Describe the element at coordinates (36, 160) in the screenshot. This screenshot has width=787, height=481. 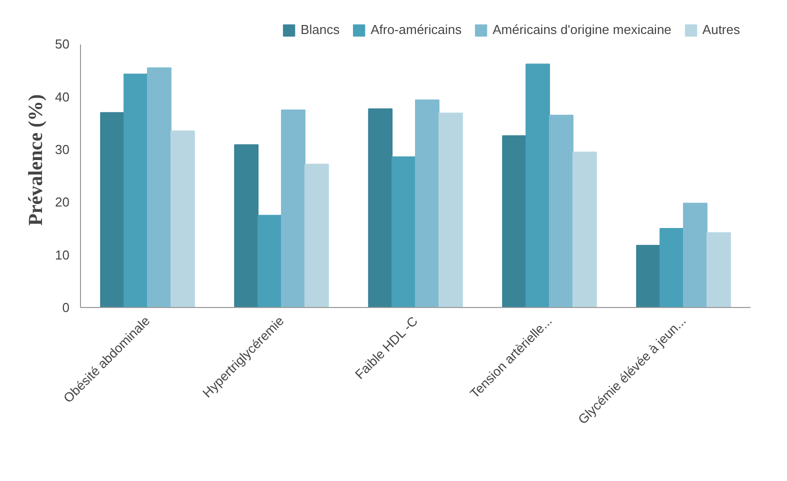
I see `y-axis-title: Prévalence (%)` at that location.